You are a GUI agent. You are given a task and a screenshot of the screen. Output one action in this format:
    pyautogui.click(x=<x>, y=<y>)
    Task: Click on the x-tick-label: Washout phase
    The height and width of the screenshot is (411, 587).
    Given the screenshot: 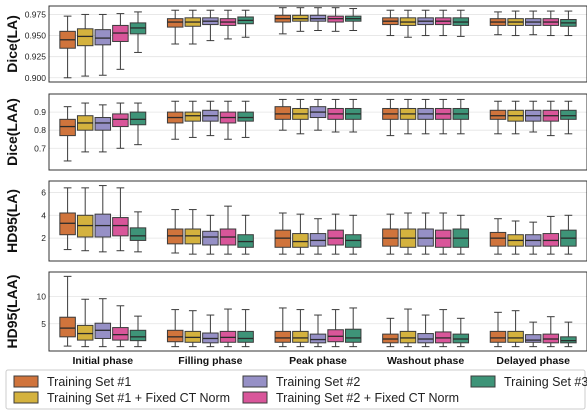 What is the action you would take?
    pyautogui.click(x=425, y=361)
    